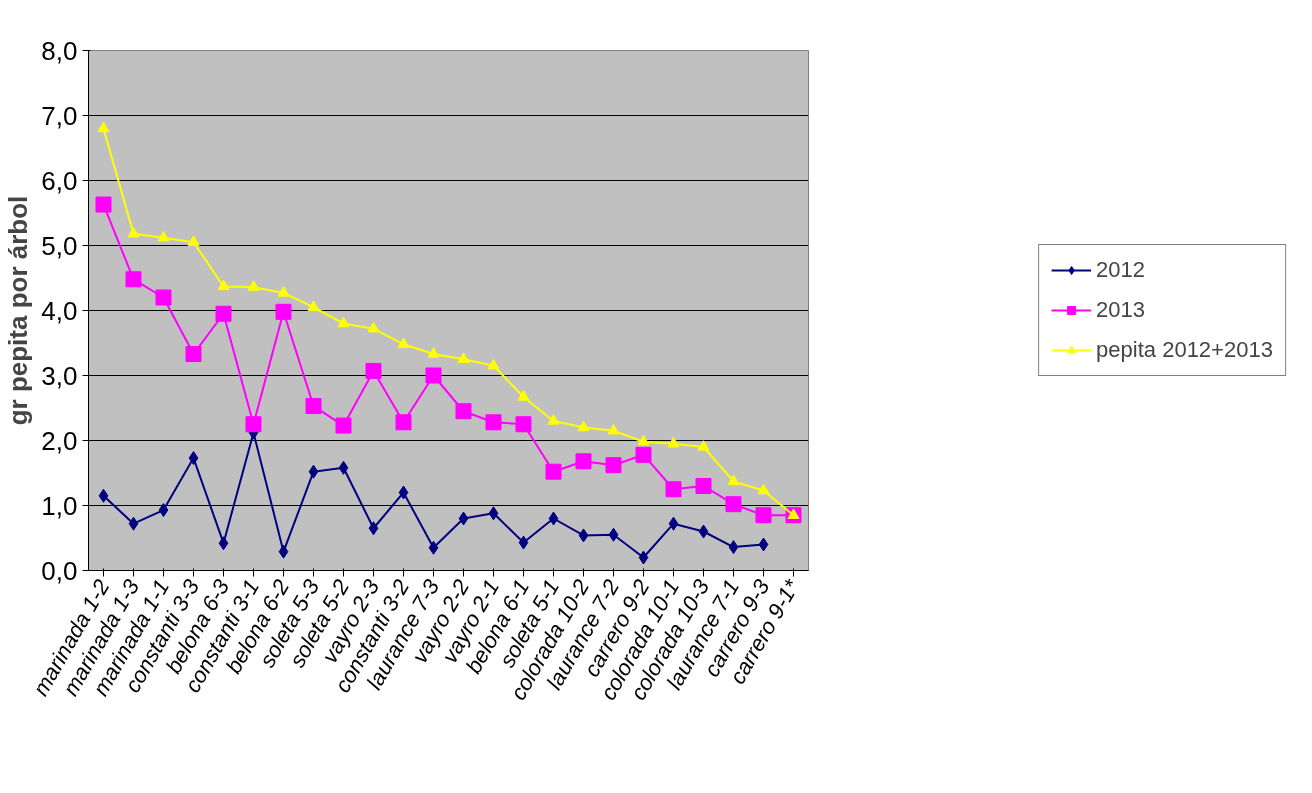 The height and width of the screenshot is (793, 1312). Describe the element at coordinates (18, 310) in the screenshot. I see `y-axis-title: gr pepita por árbol` at that location.